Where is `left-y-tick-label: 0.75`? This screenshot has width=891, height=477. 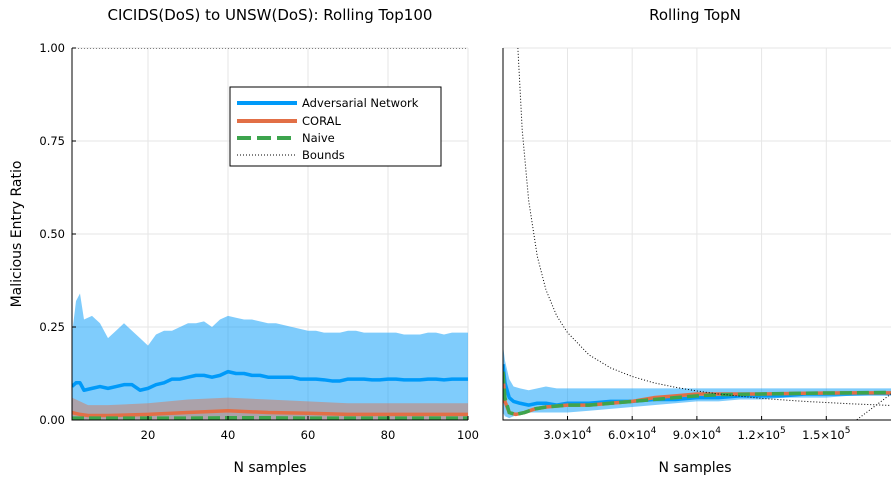
left-y-tick-label: 0.75 is located at coordinates (52, 141).